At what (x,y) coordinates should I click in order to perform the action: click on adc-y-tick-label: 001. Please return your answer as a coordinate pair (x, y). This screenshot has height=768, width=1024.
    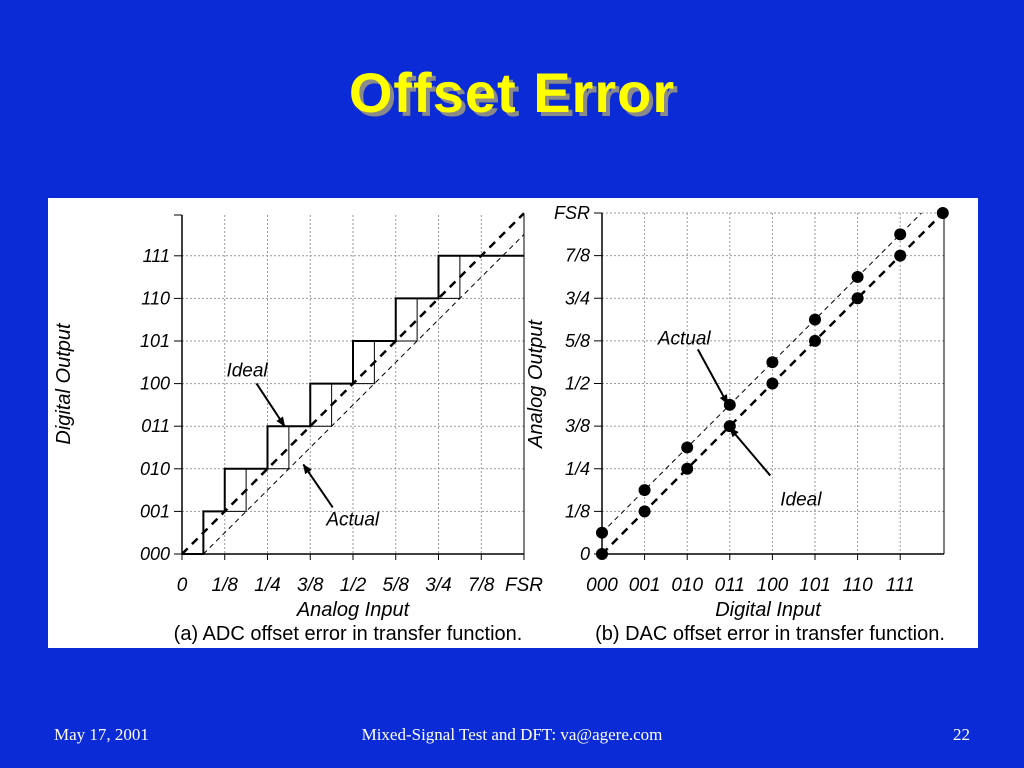
    Looking at the image, I should click on (155, 511).